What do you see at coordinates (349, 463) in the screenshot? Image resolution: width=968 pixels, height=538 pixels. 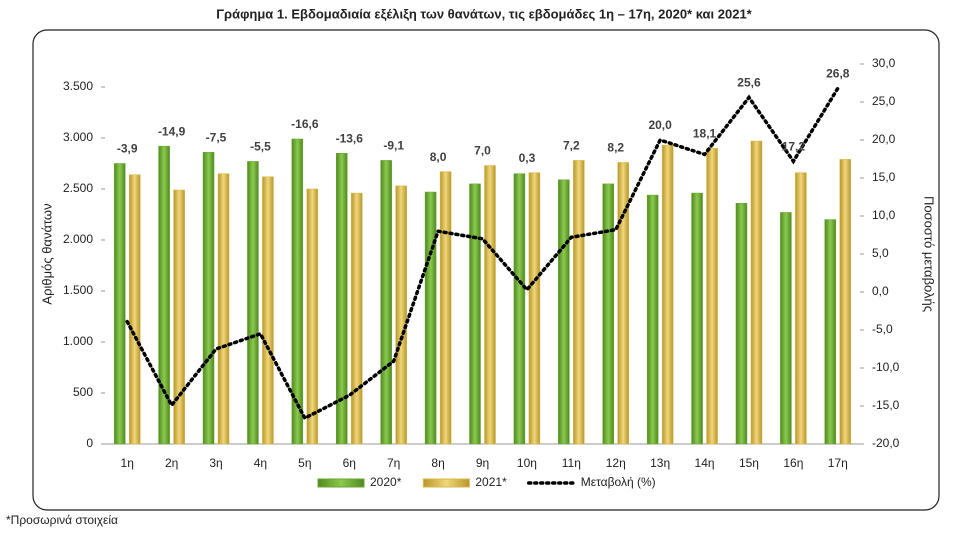 I see `x-tick-label: 6η` at bounding box center [349, 463].